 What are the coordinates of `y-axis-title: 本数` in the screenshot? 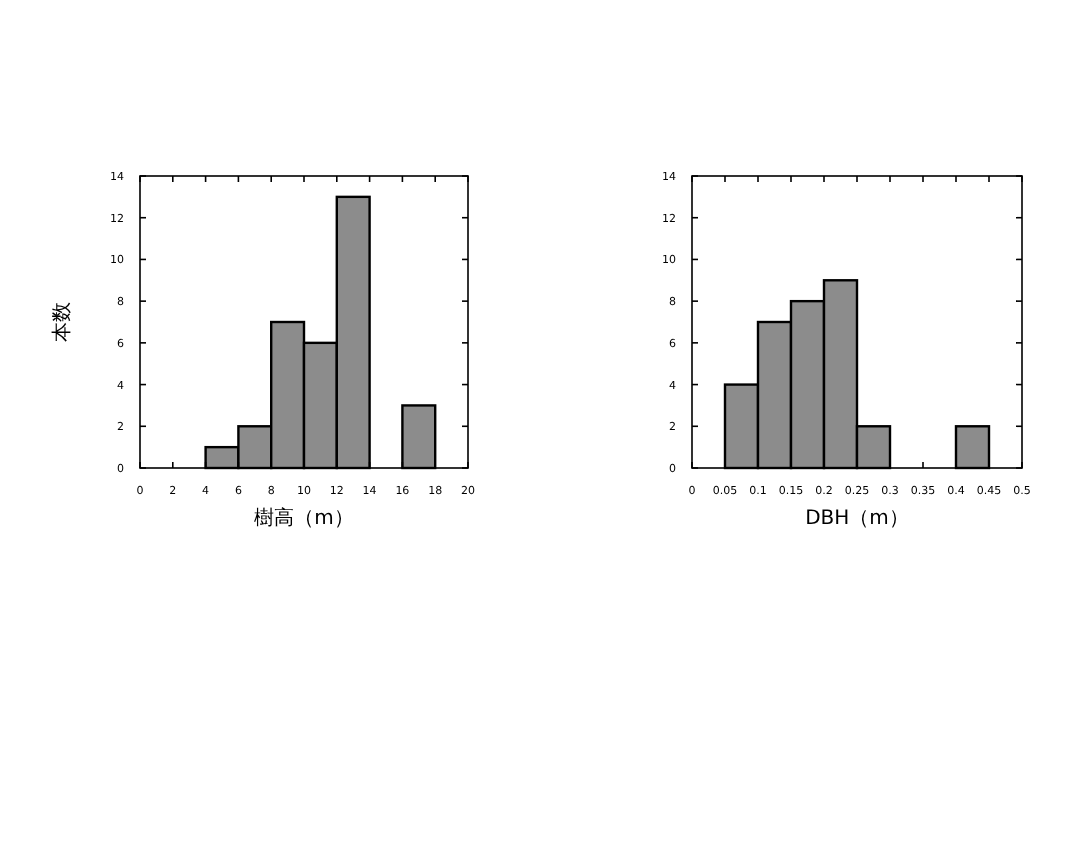 It's located at (62, 322).